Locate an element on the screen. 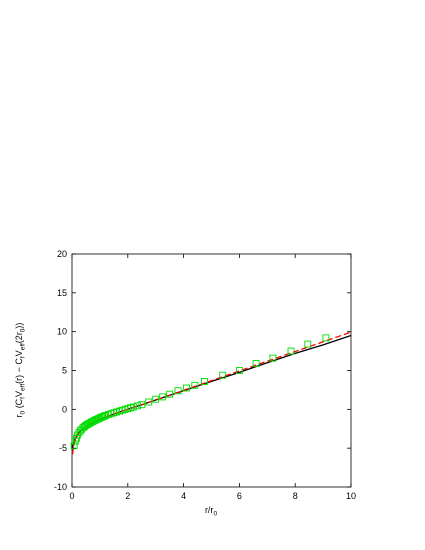 The width and height of the screenshot is (425, 550). series-layer is located at coordinates (211, 393).